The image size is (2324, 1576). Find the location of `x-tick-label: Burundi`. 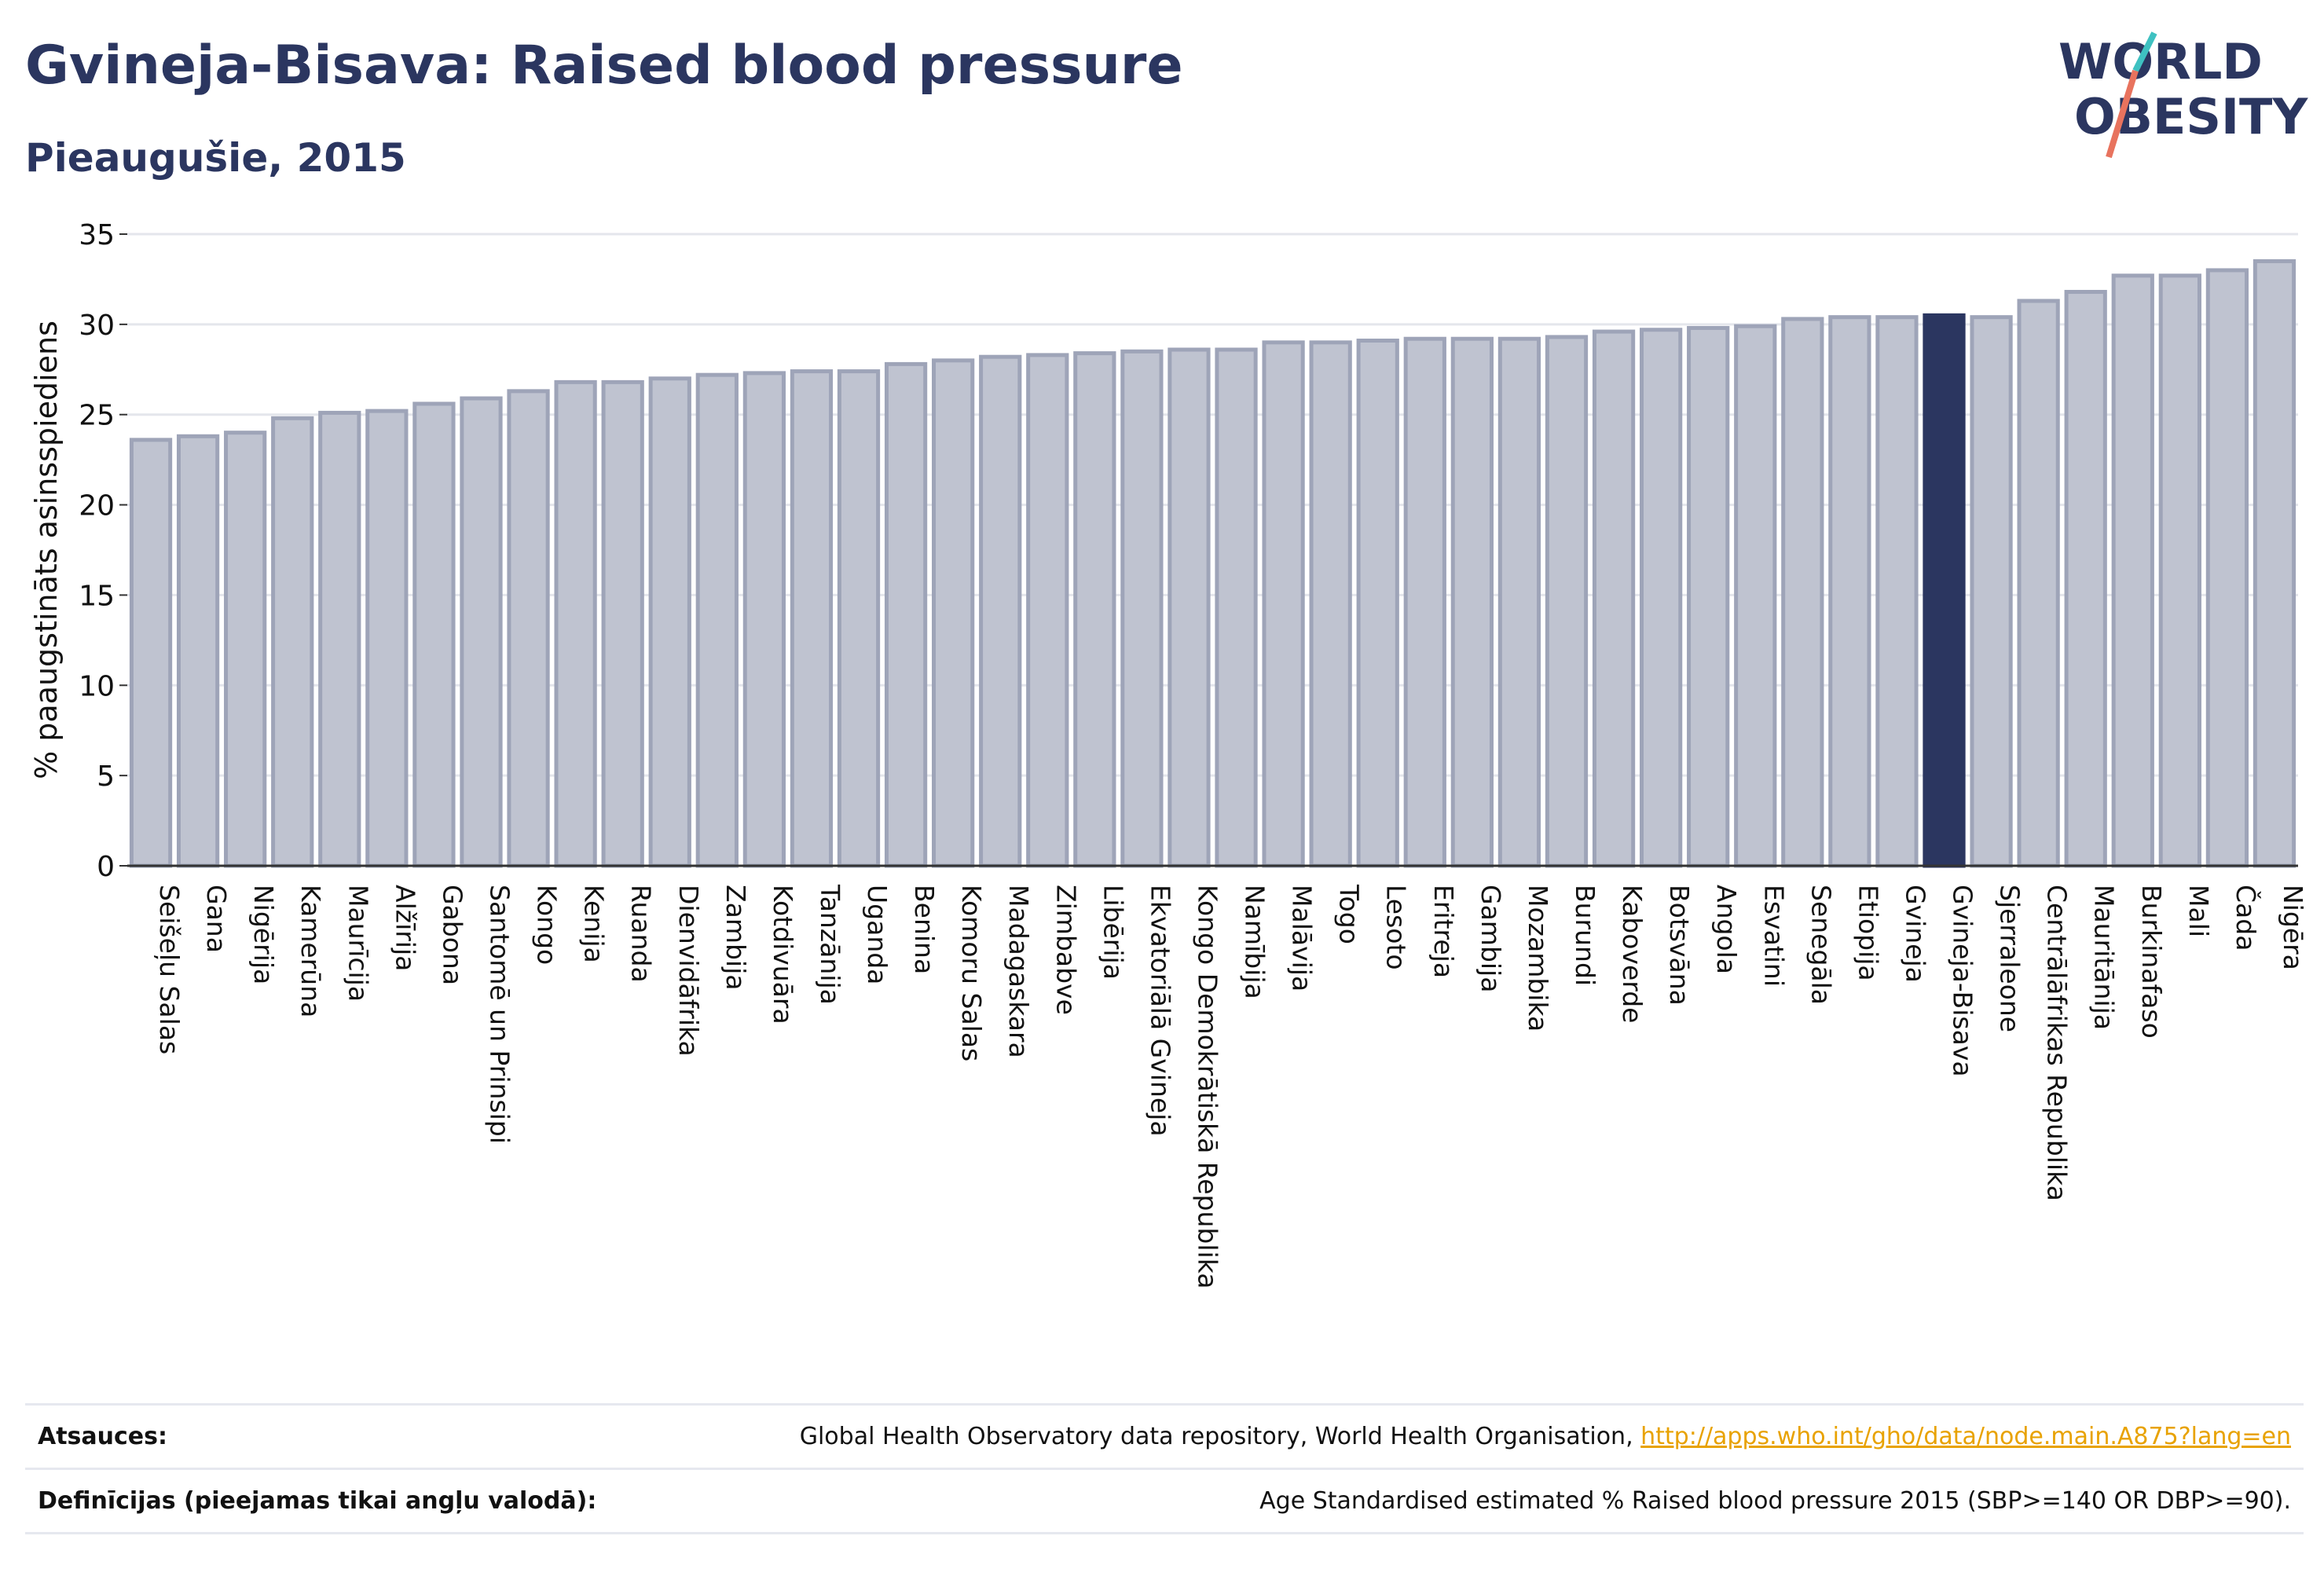

x-tick-label: Burundi is located at coordinates (1585, 935).